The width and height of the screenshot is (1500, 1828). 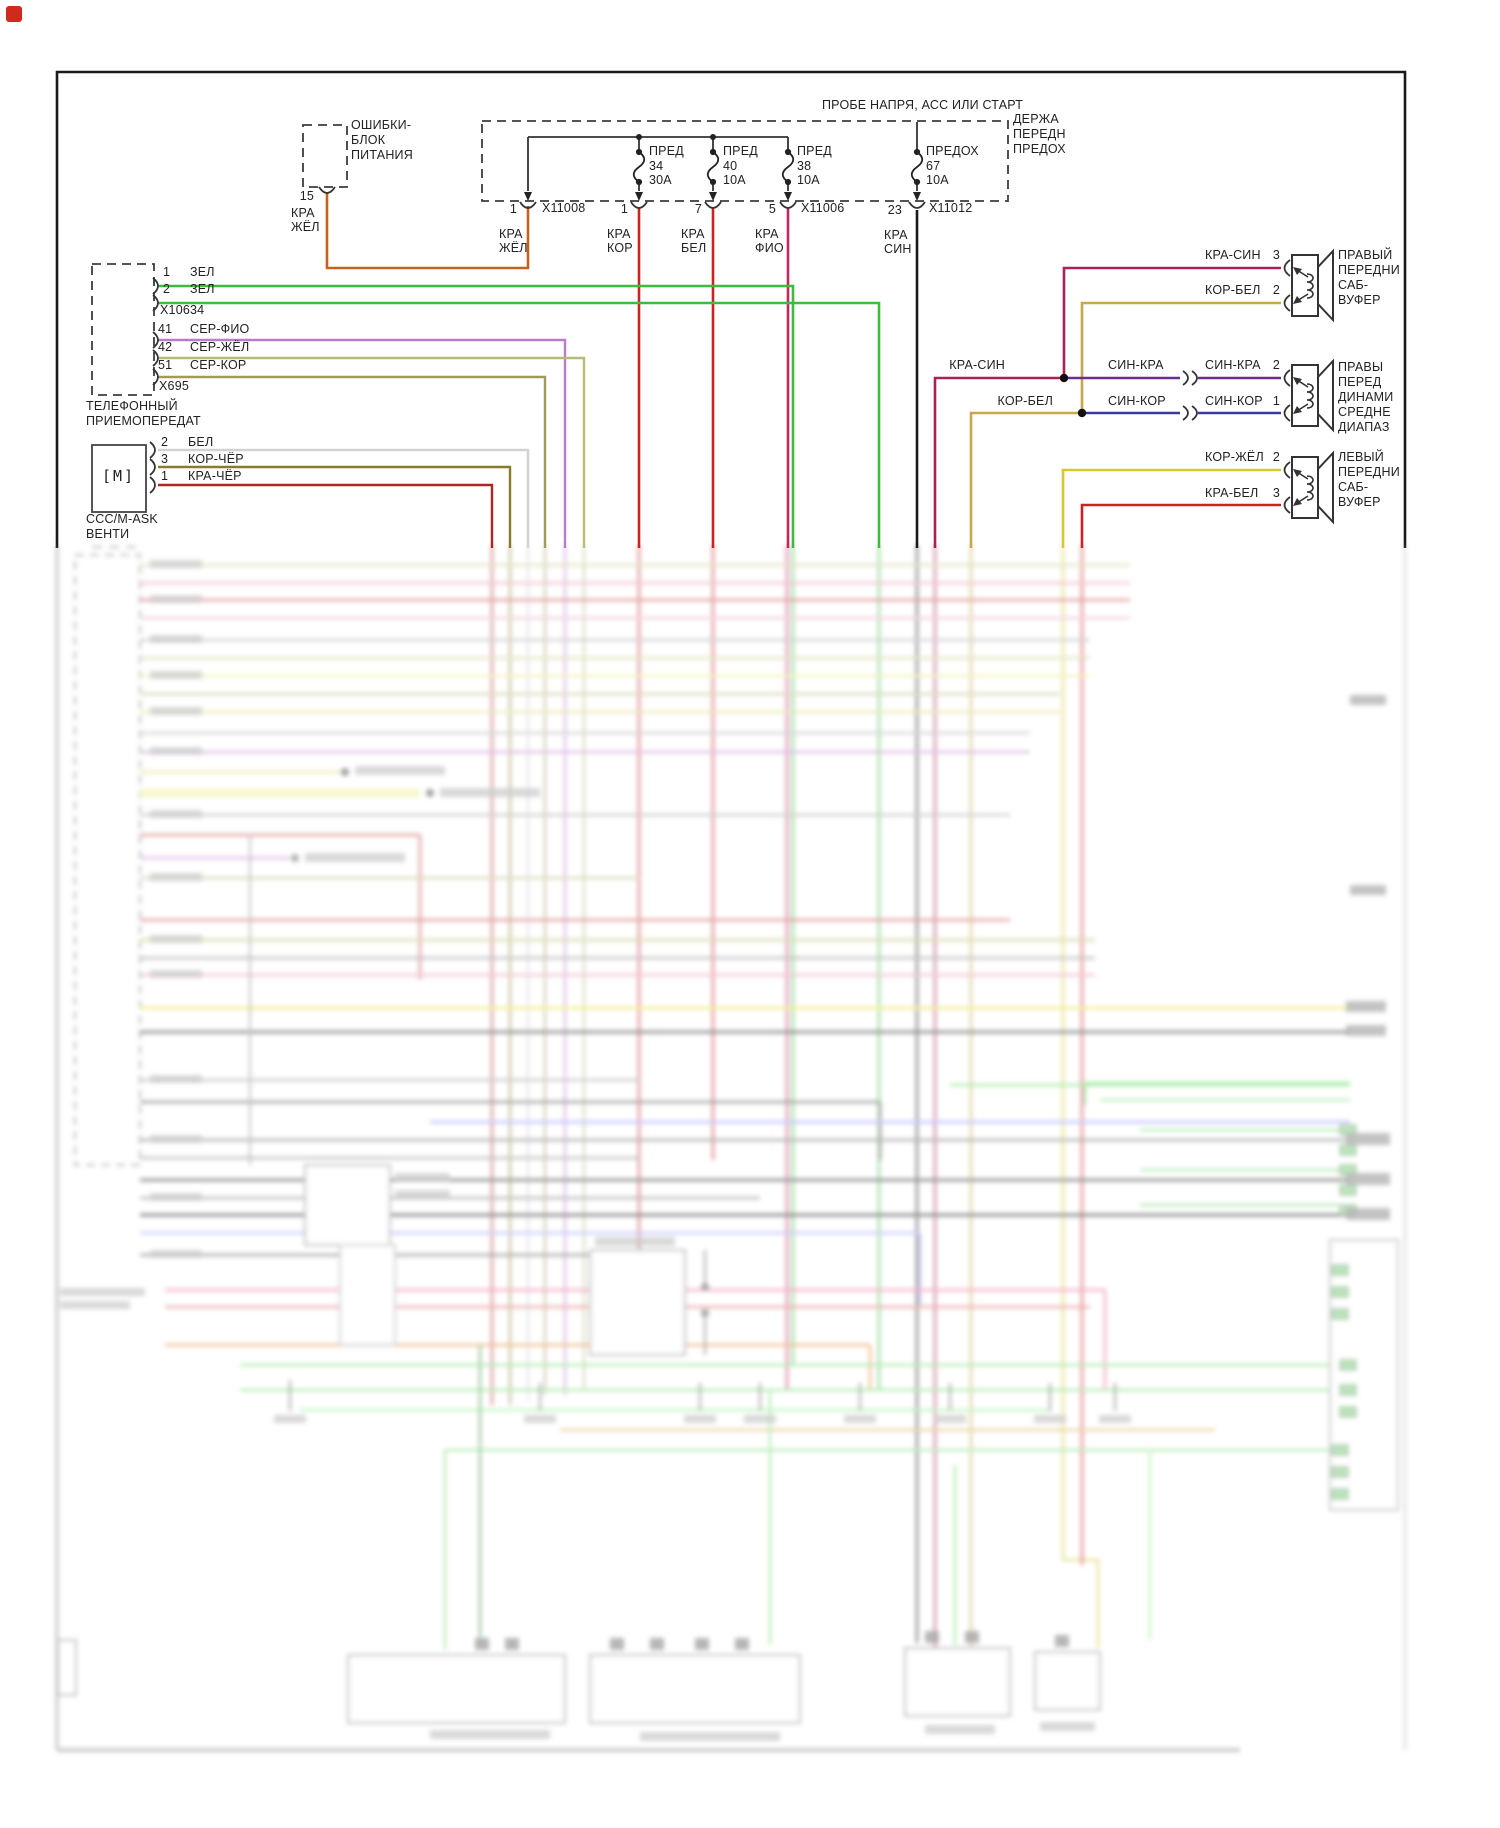 What do you see at coordinates (368, 140) in the screenshot?
I see `error-block-label: БЛОК` at bounding box center [368, 140].